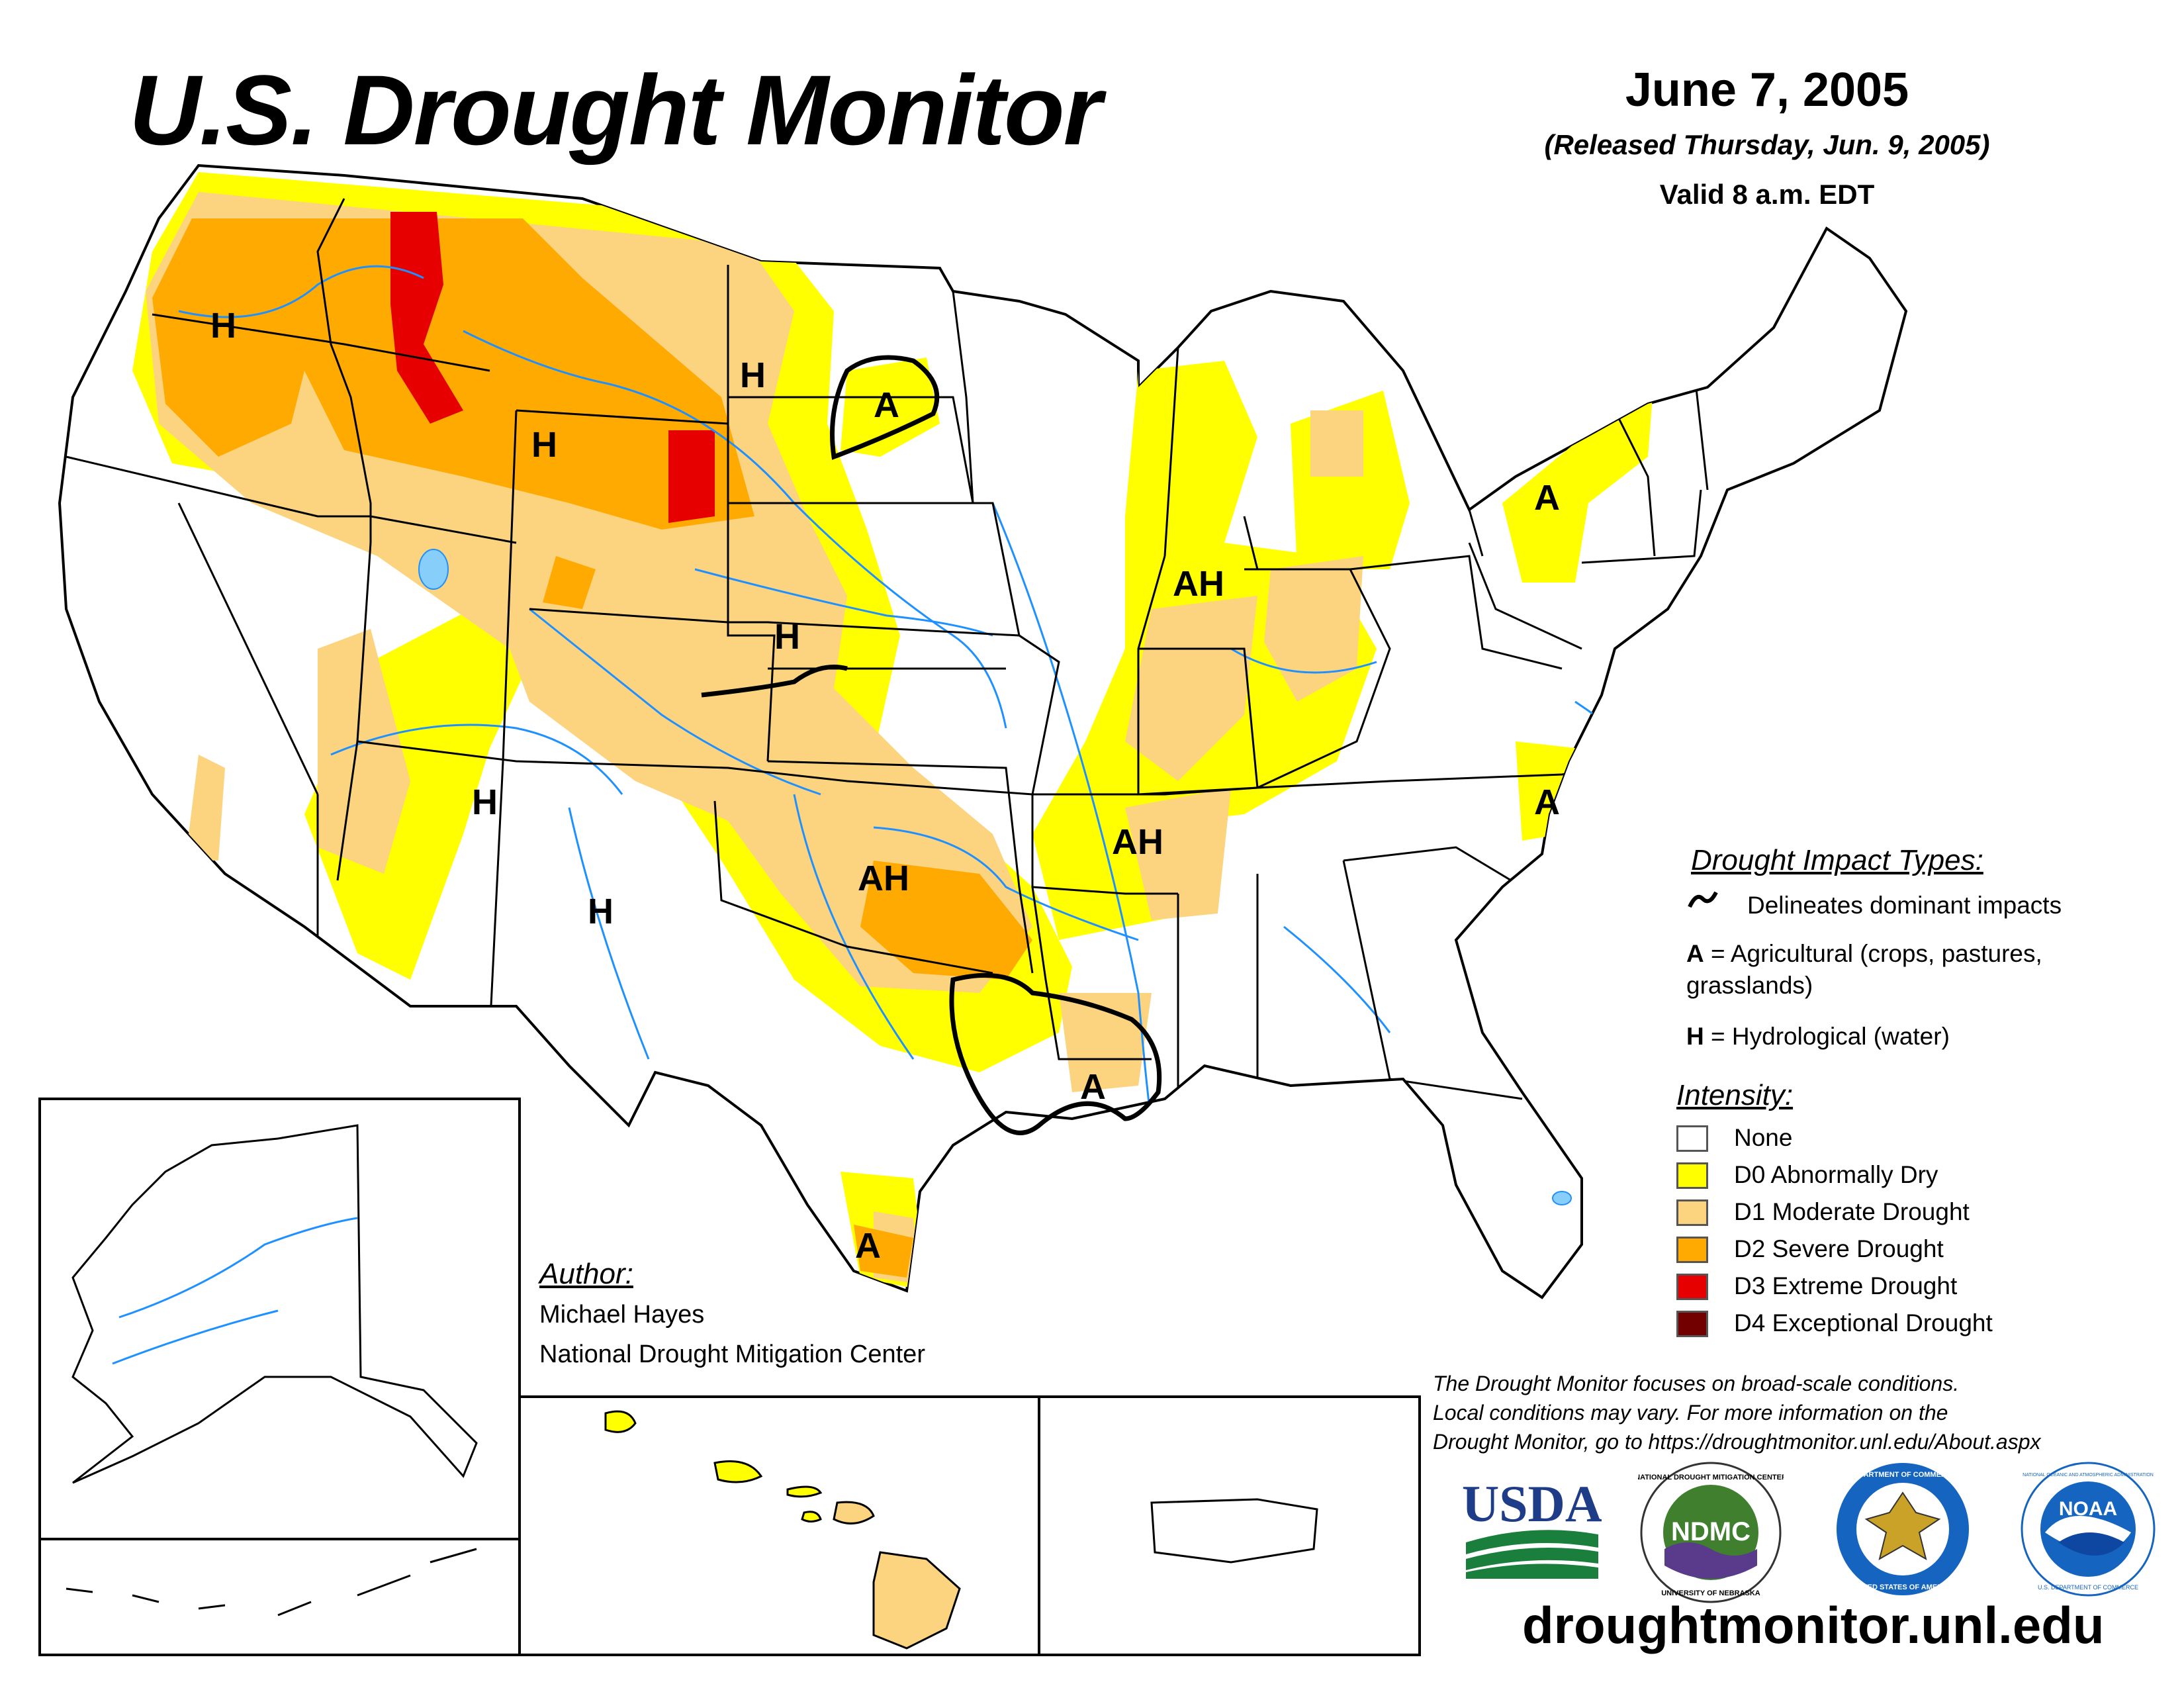 The height and width of the screenshot is (1688, 2184). Describe the element at coordinates (1710, 1593) in the screenshot. I see `svg-text: UNIVERSITY OF NEBRASKA` at that location.